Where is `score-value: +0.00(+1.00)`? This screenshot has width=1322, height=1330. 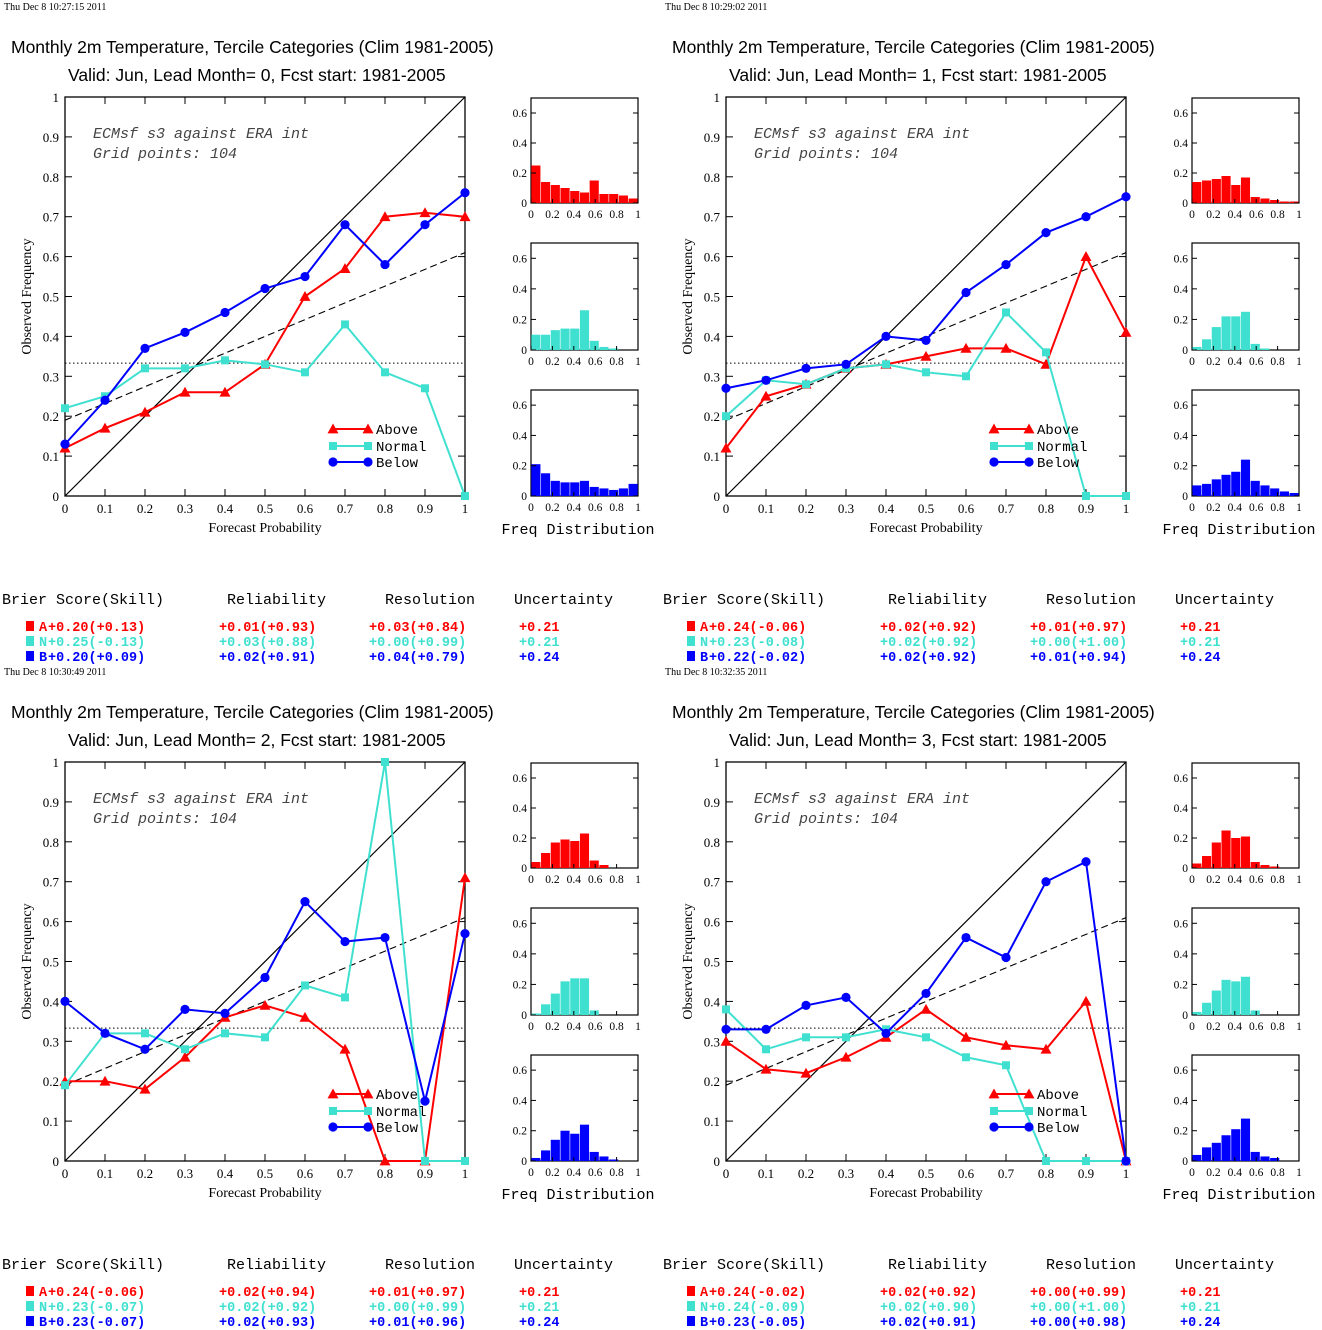
score-value: +0.00(+1.00) is located at coordinates (1078, 643).